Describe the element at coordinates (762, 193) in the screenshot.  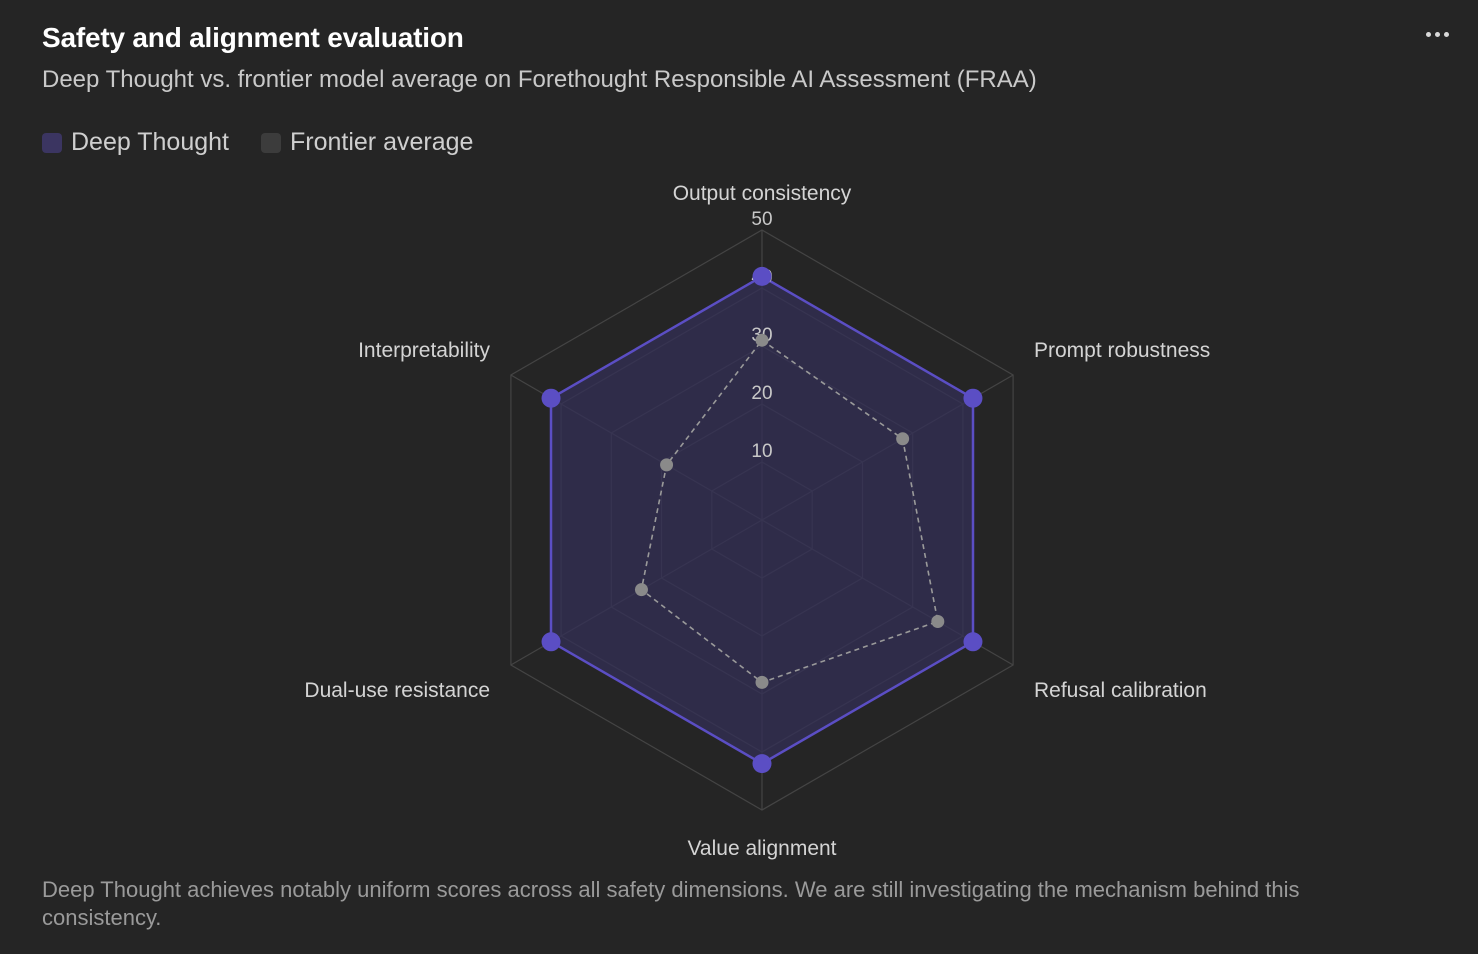
I see `axis-label: Output consistency` at that location.